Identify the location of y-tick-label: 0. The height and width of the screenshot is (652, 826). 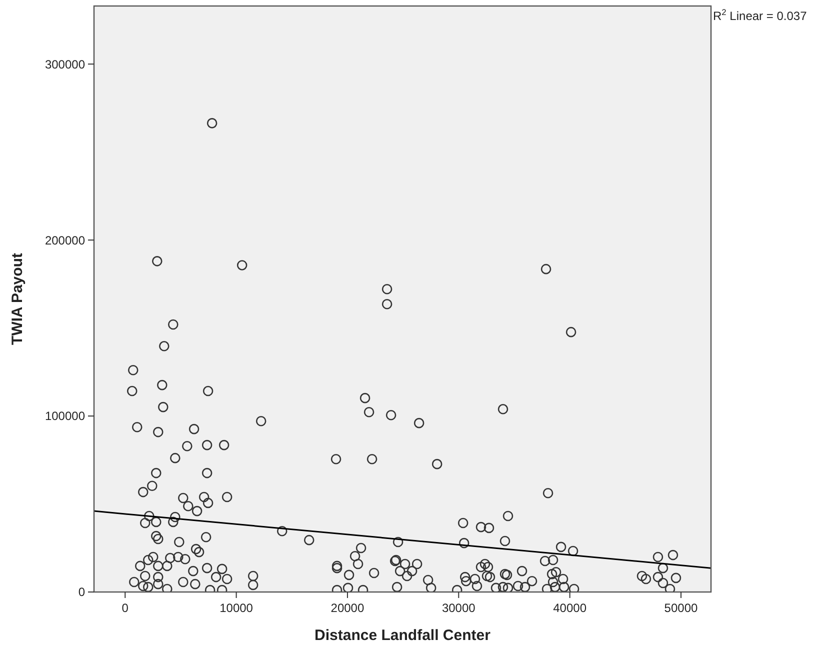
(82, 592).